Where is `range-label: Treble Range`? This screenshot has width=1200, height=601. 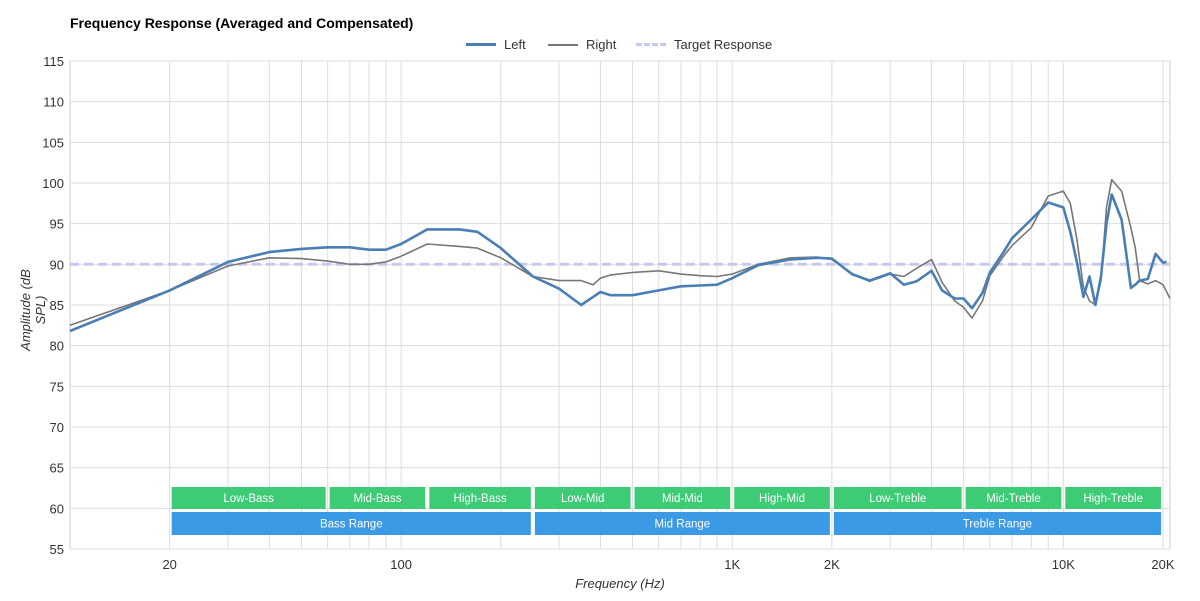
range-label: Treble Range is located at coordinates (997, 525).